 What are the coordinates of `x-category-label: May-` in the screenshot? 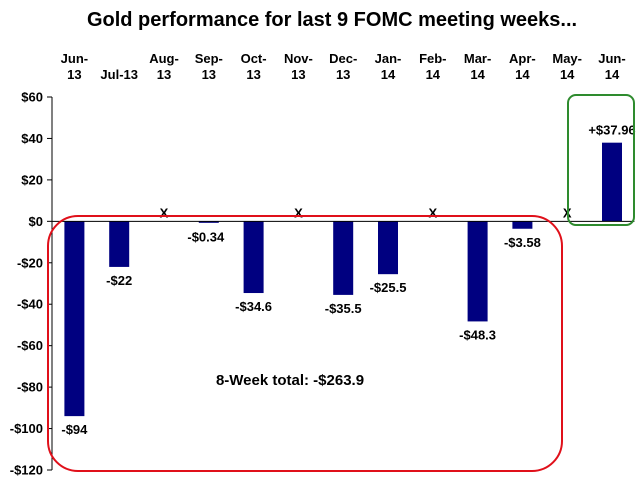 It's located at (567, 58).